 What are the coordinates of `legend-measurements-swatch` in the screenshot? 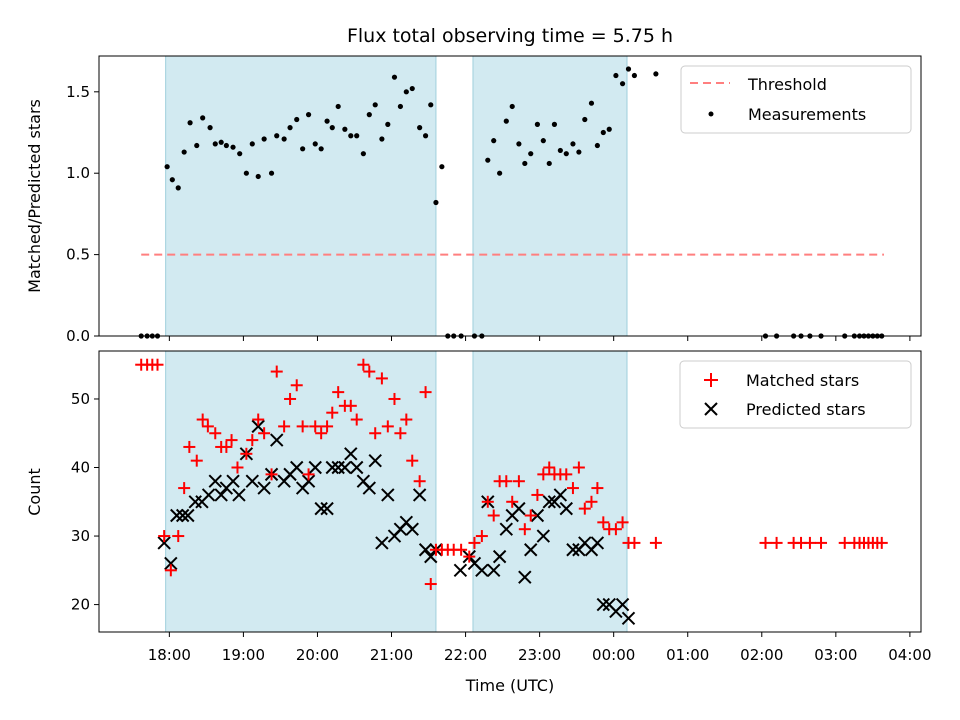 It's located at (711, 114).